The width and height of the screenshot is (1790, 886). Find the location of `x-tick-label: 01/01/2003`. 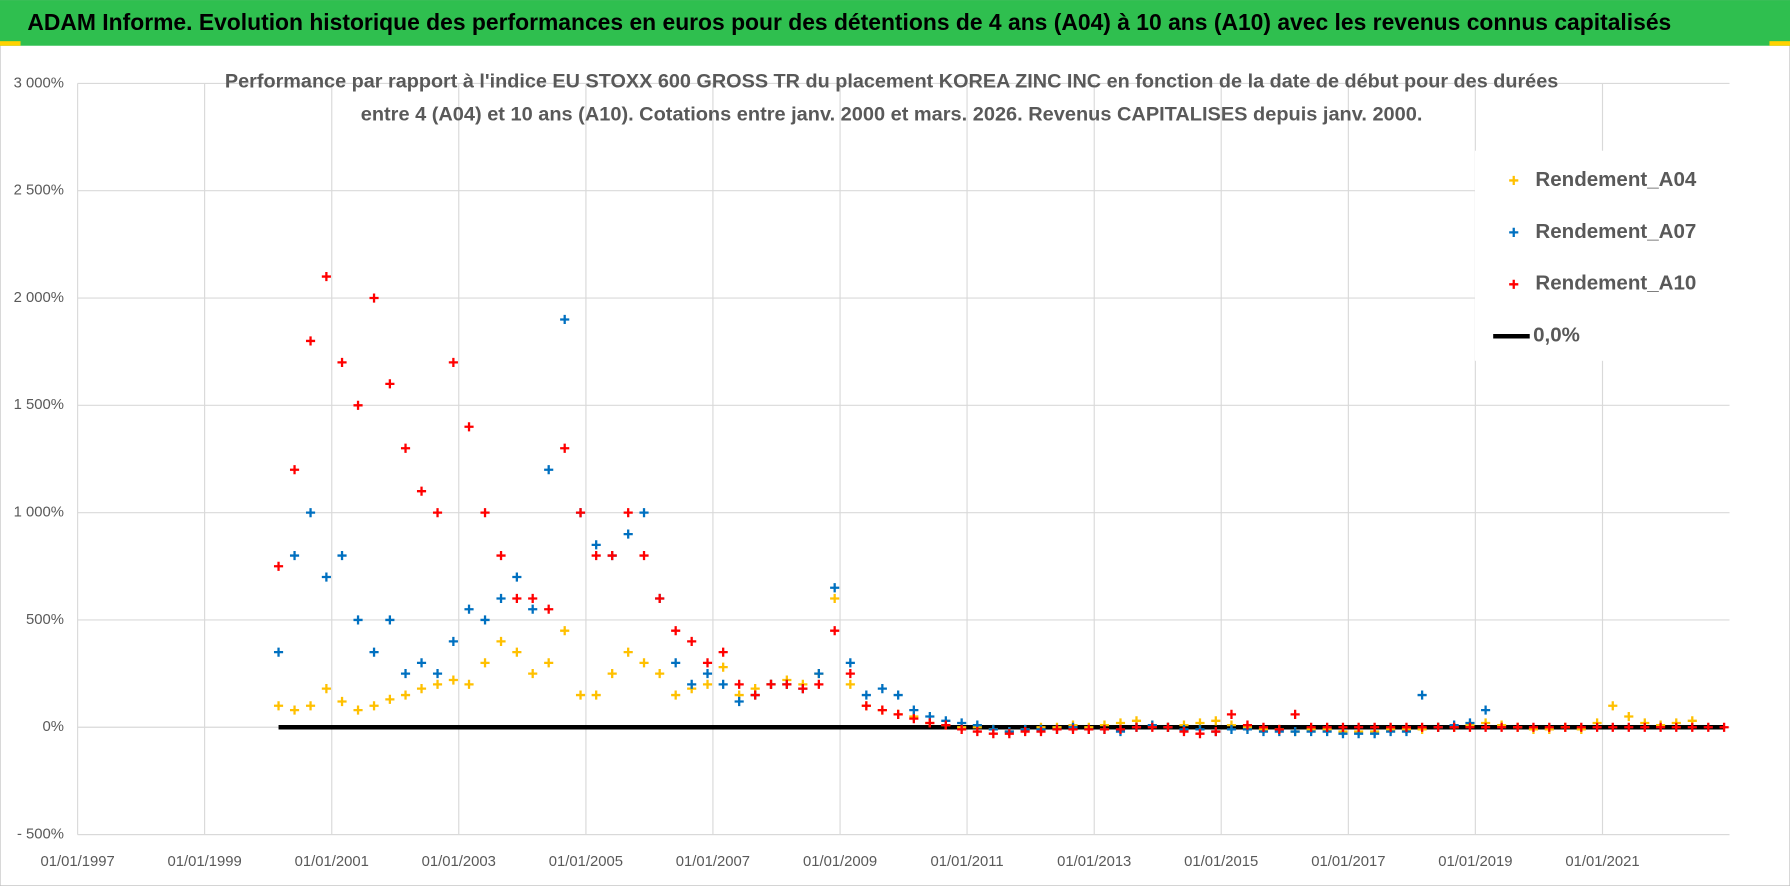

x-tick-label: 01/01/2003 is located at coordinates (459, 862).